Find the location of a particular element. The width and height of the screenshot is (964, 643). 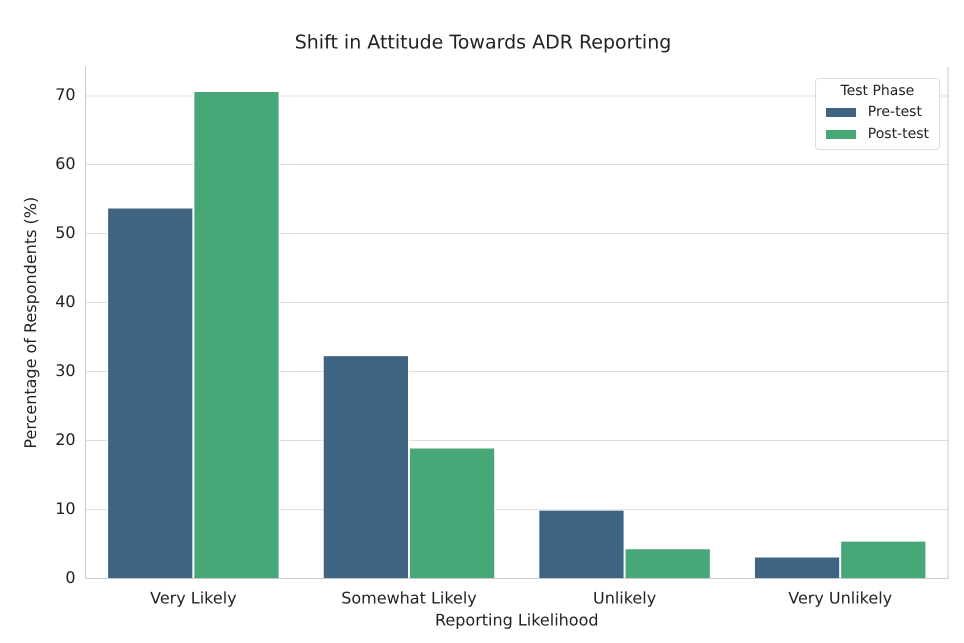

y-tick-label: 10 is located at coordinates (65, 508).